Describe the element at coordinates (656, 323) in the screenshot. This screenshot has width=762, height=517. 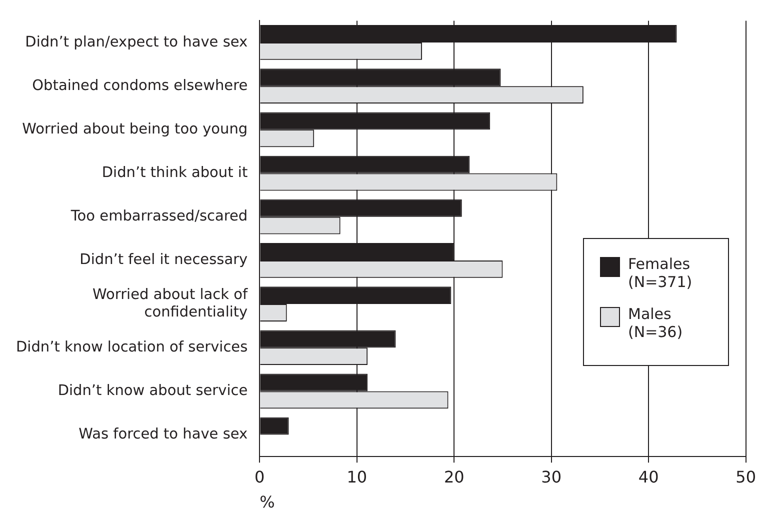
I see `legend-label: Males (N=36)` at that location.